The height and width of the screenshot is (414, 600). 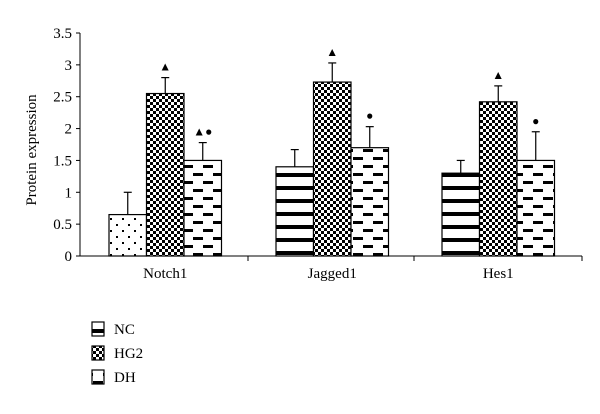 What do you see at coordinates (165, 274) in the screenshot?
I see `x-tick-label: Notch1` at bounding box center [165, 274].